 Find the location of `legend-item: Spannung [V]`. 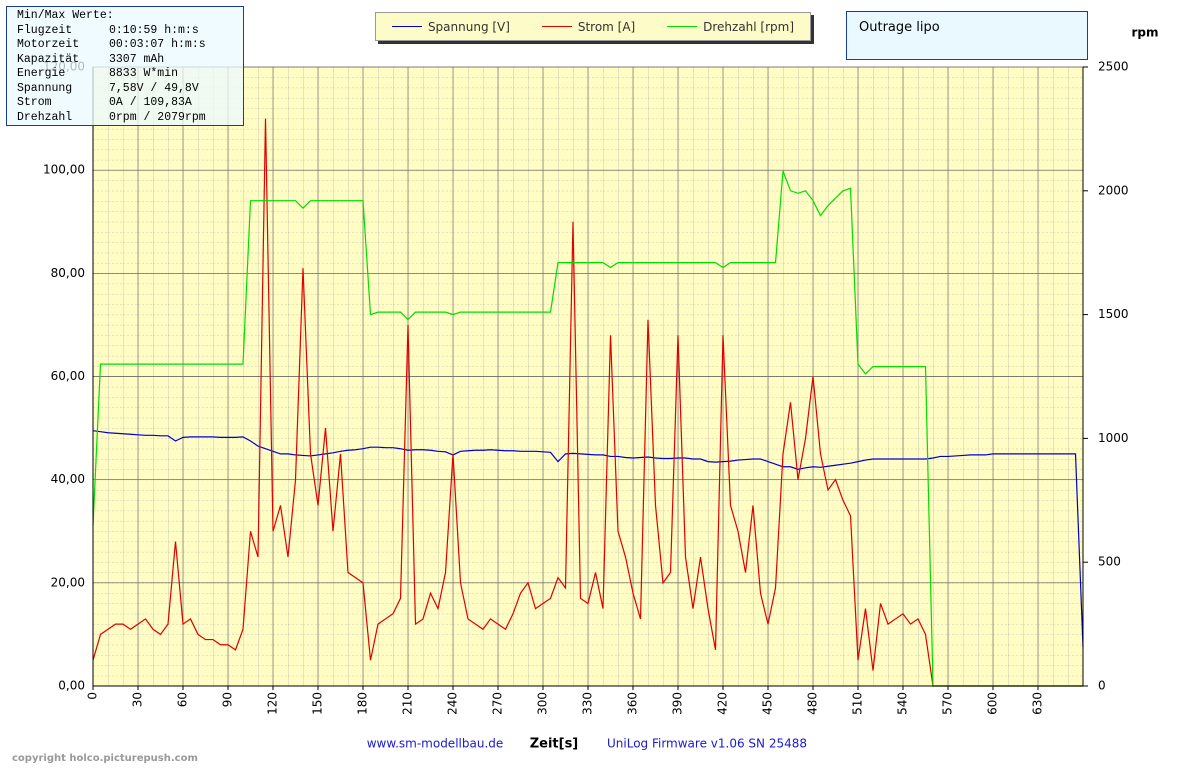

legend-item: Spannung [V] is located at coordinates (450, 26).